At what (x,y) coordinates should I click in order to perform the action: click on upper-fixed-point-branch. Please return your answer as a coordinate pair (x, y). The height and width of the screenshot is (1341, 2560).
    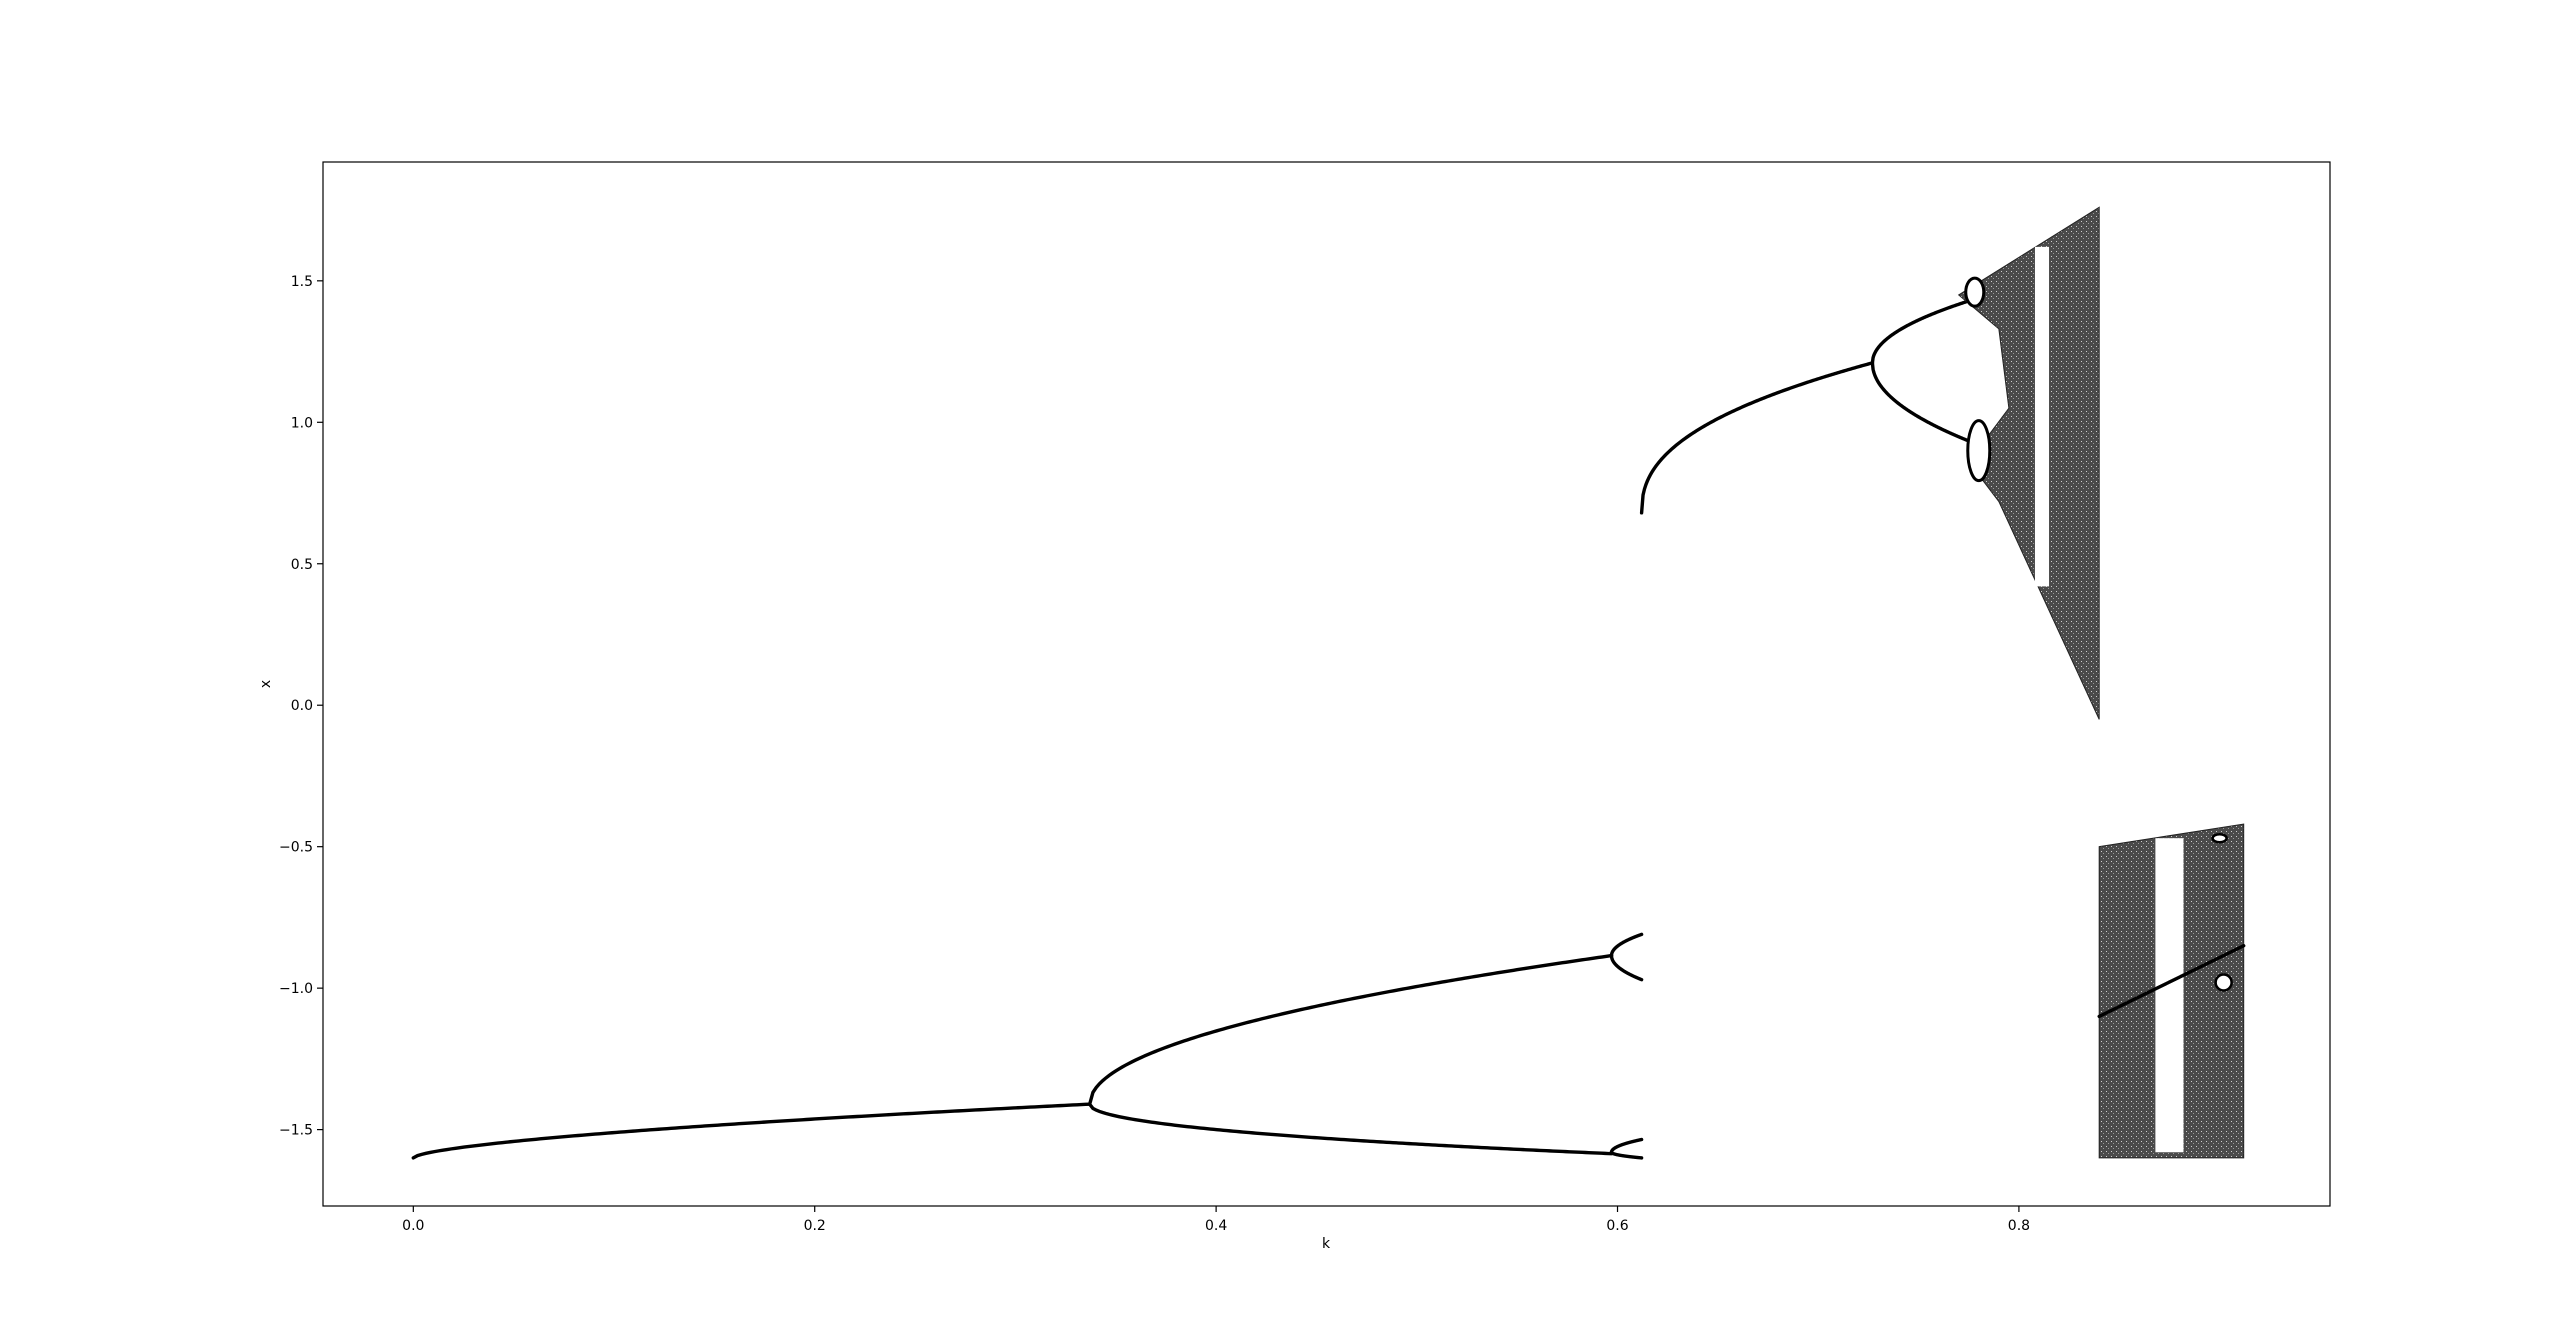
    Looking at the image, I should click on (1757, 438).